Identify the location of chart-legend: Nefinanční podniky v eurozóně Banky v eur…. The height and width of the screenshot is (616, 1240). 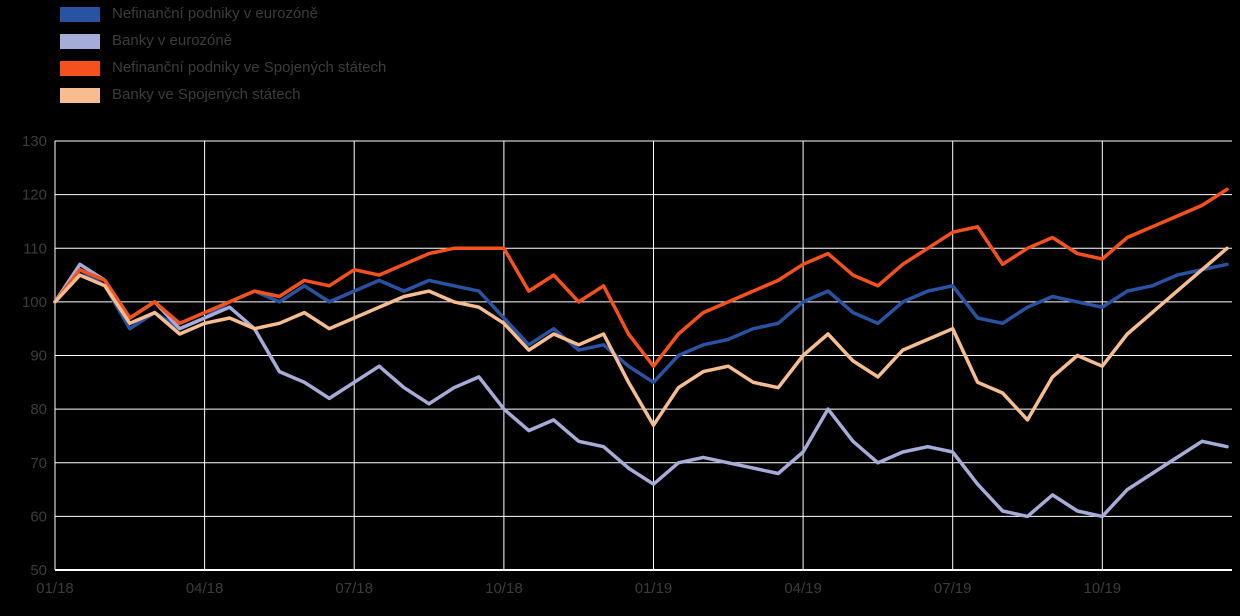
(223, 54).